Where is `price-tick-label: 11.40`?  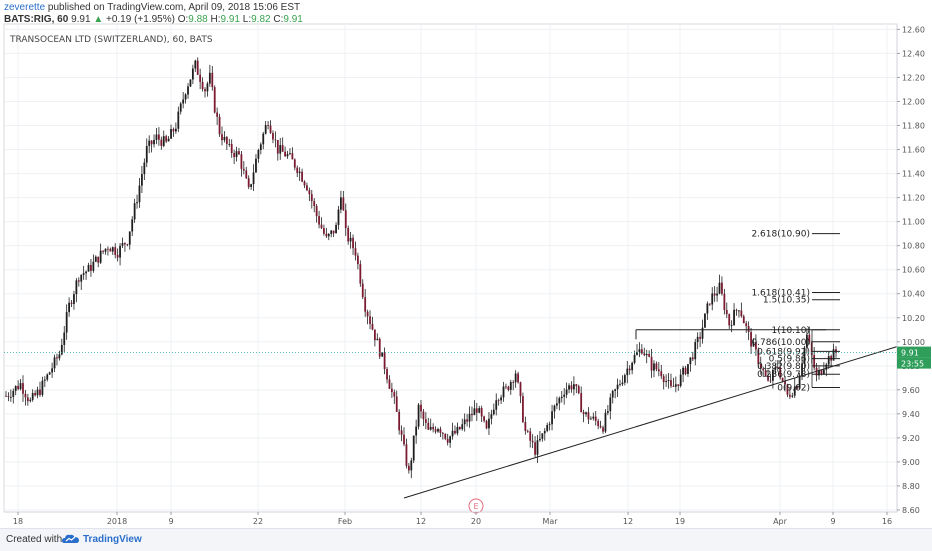
price-tick-label: 11.40 is located at coordinates (913, 174).